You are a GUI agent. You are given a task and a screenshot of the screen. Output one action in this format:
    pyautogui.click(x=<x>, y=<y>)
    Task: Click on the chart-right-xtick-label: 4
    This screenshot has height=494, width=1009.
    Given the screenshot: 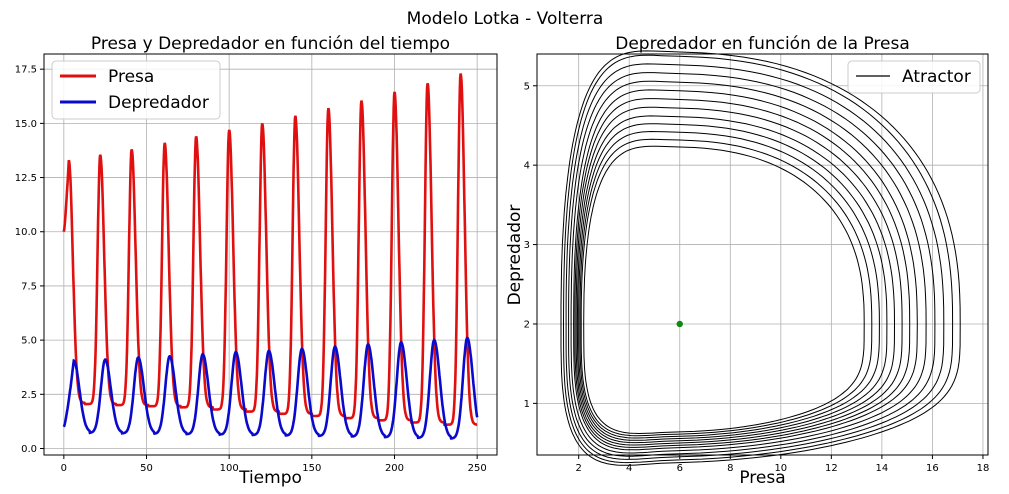 What is the action you would take?
    pyautogui.click(x=629, y=468)
    